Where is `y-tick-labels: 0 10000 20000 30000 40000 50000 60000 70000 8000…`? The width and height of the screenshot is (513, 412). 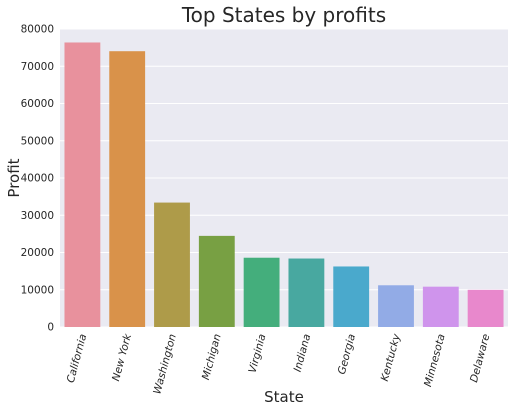
y-tick-labels: 0 10000 20000 30000 40000 50000 60000 70000 8000… is located at coordinates (37, 179).